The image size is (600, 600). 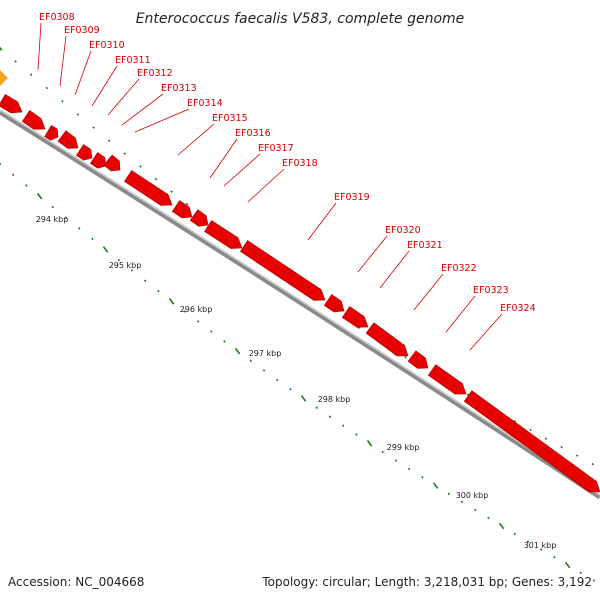 I want to click on gene-label: EF0323, so click(x=491, y=290).